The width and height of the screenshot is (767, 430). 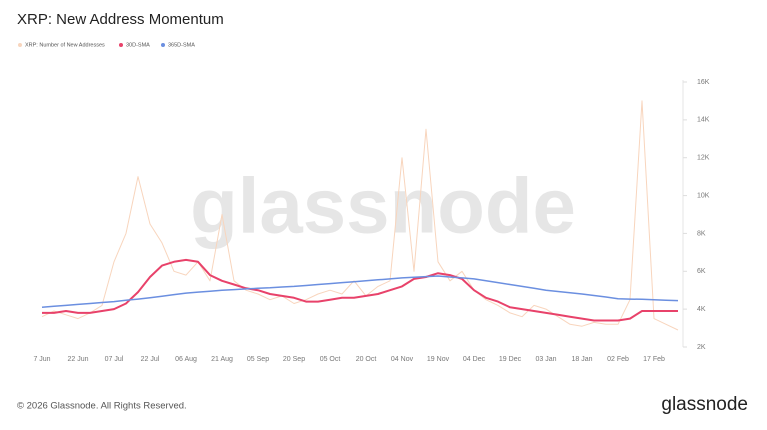 I want to click on x-tick-label: 19 Dec, so click(x=510, y=359).